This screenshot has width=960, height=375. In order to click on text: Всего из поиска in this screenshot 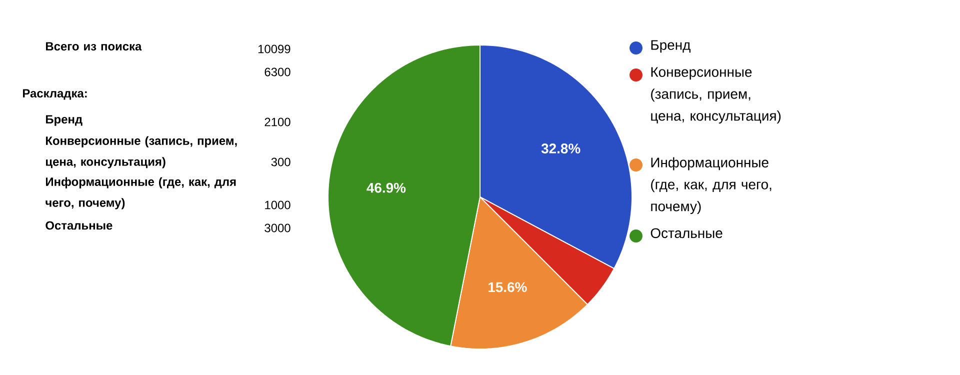, I will do `click(94, 46)`.